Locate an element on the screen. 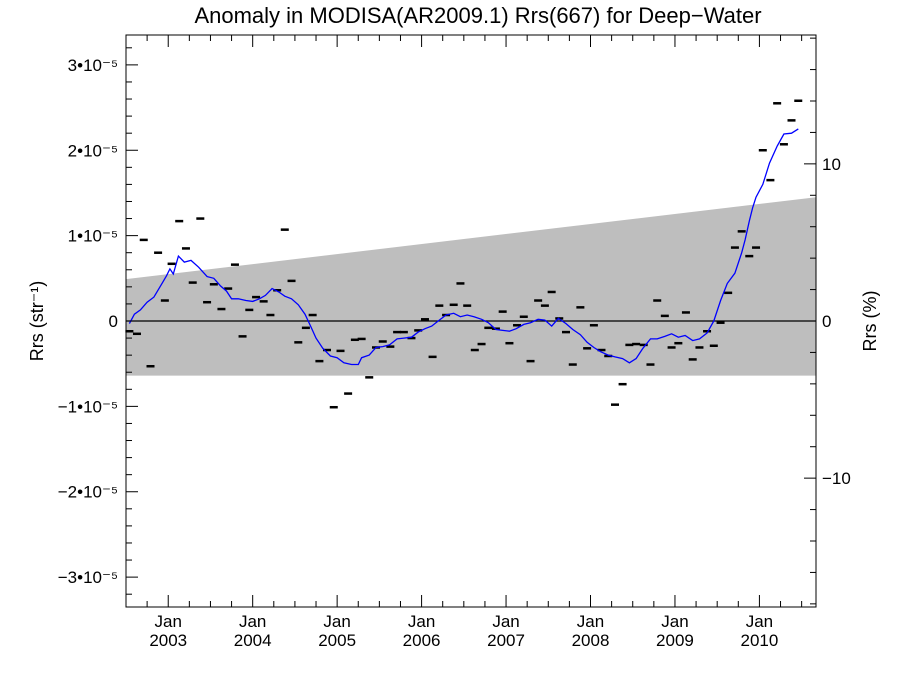  right-tick-label-2: −10 is located at coordinates (836, 478).